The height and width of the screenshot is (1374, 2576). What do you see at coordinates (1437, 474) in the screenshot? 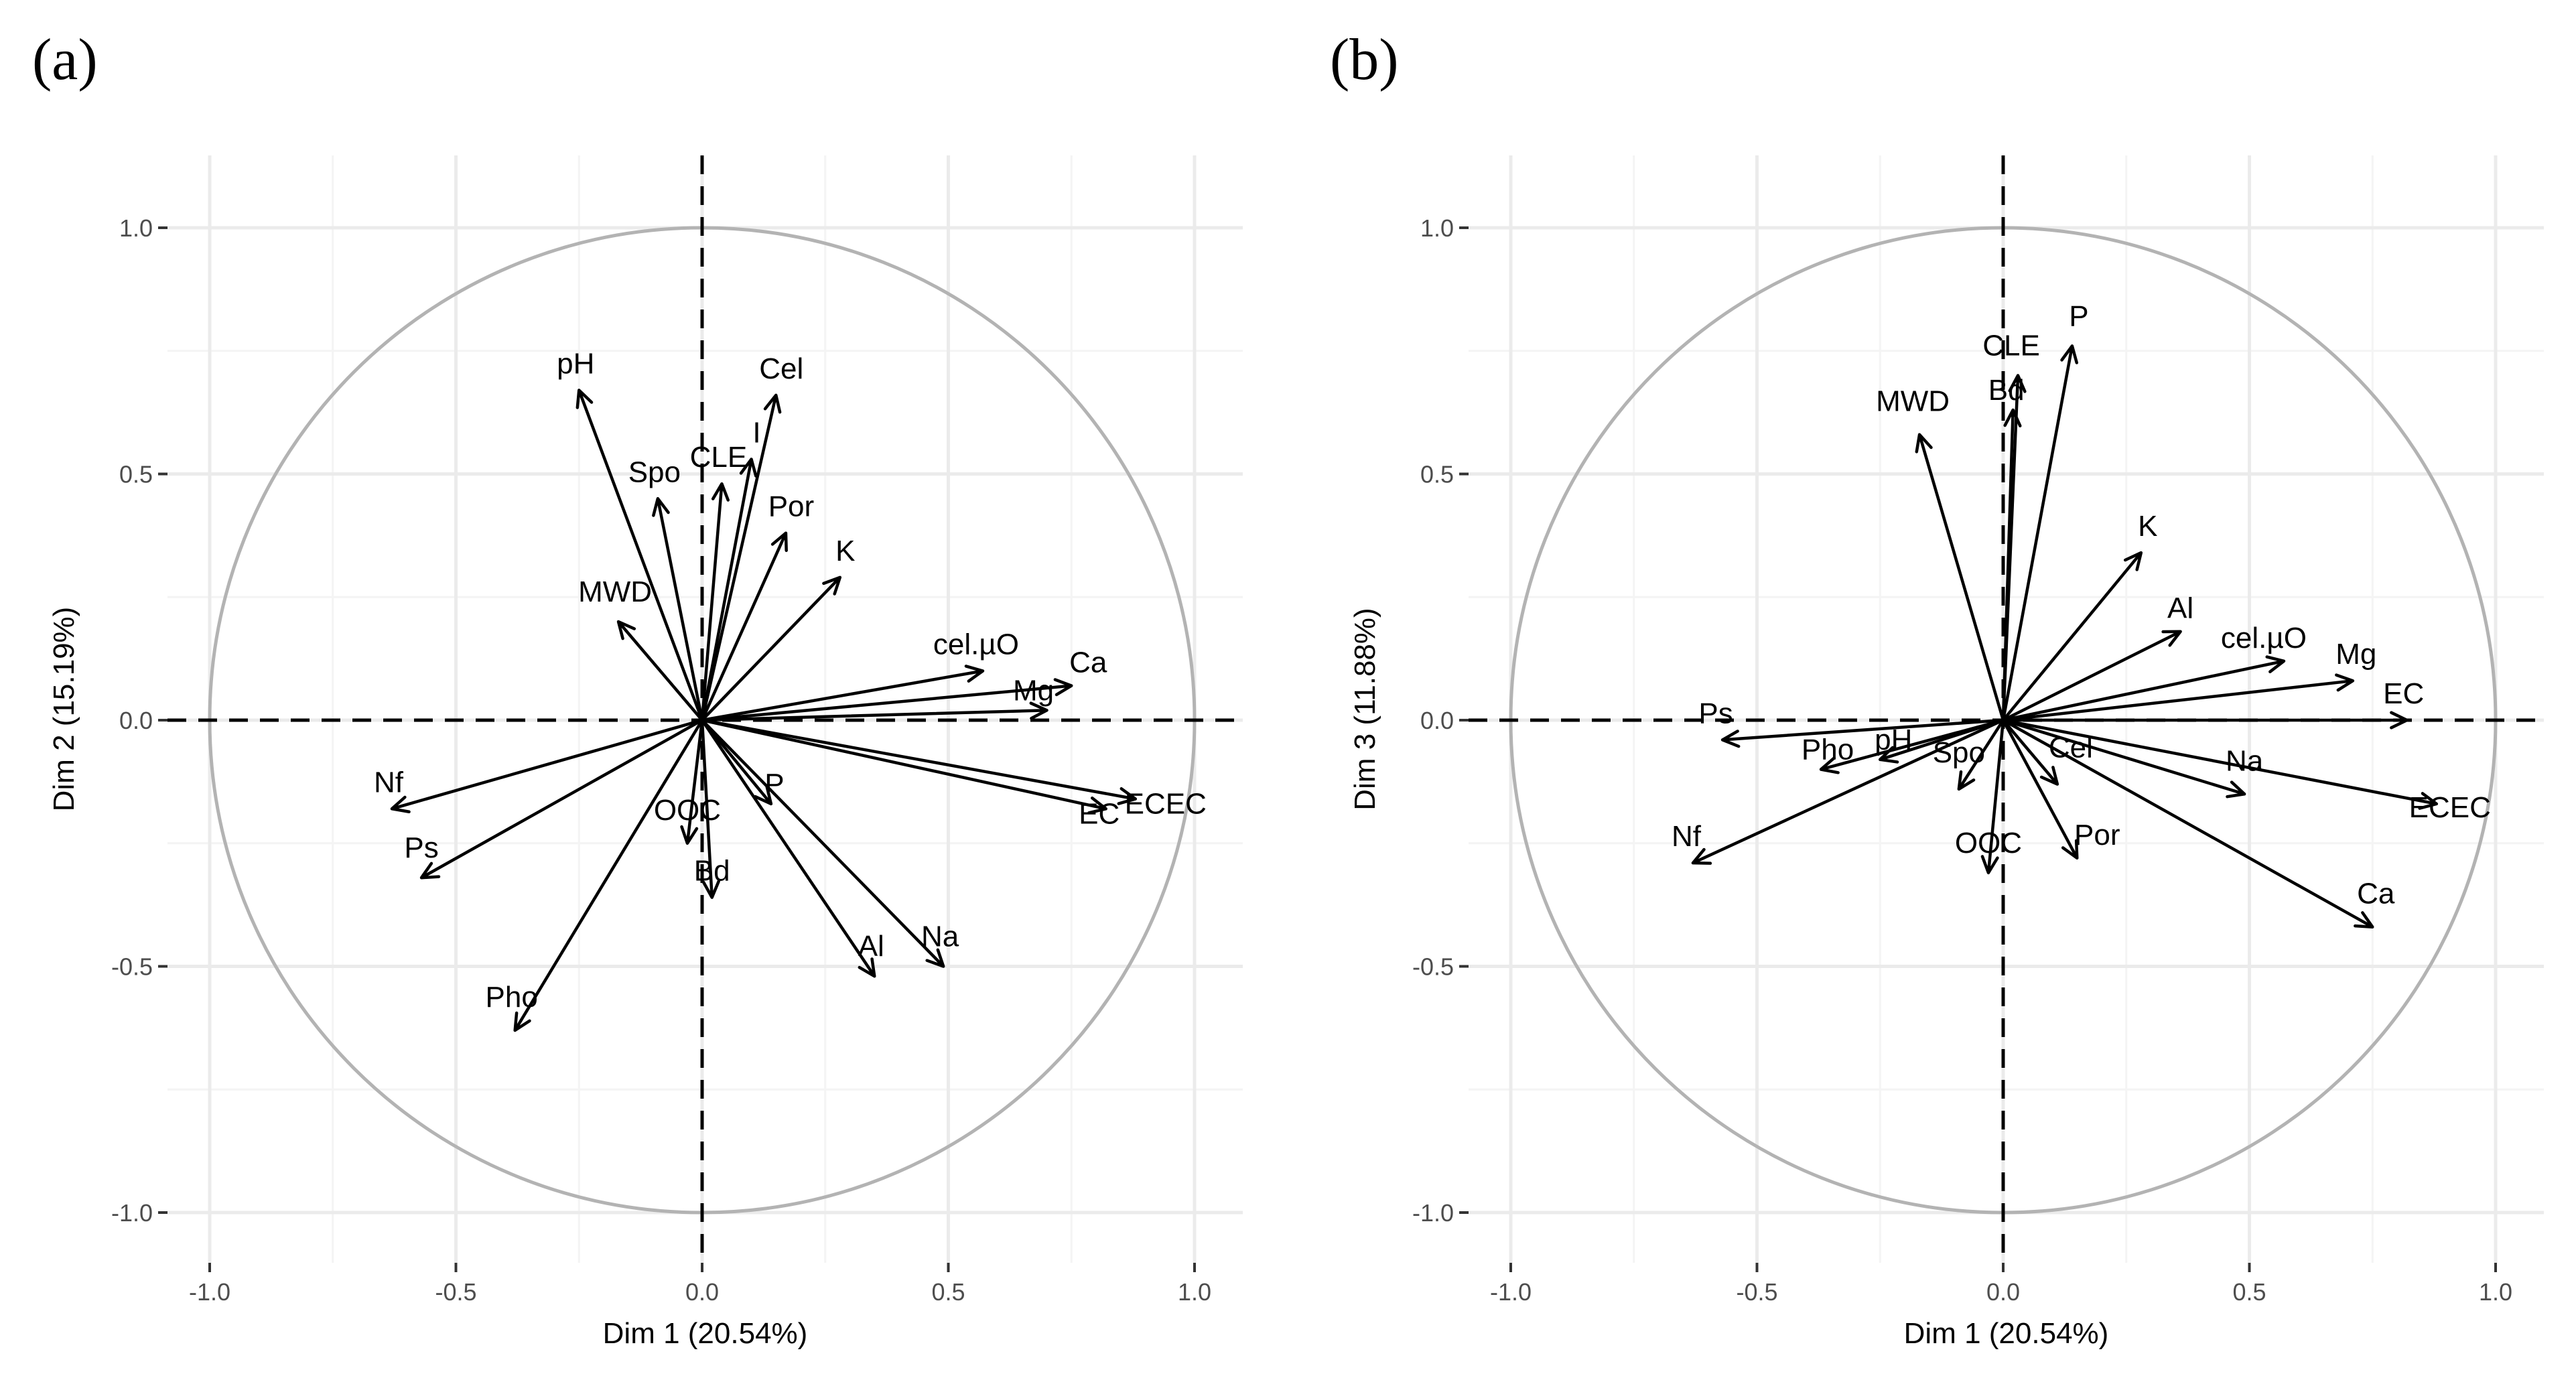
I see `y-tick-label: 0.5` at bounding box center [1437, 474].